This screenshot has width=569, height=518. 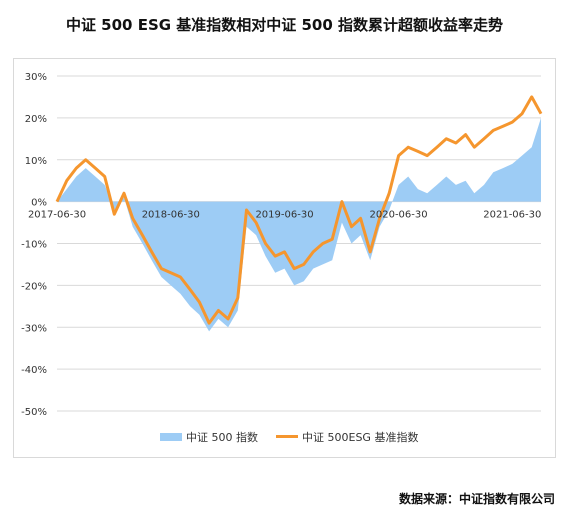 I want to click on legend-swatch-csi500esg, so click(x=287, y=436).